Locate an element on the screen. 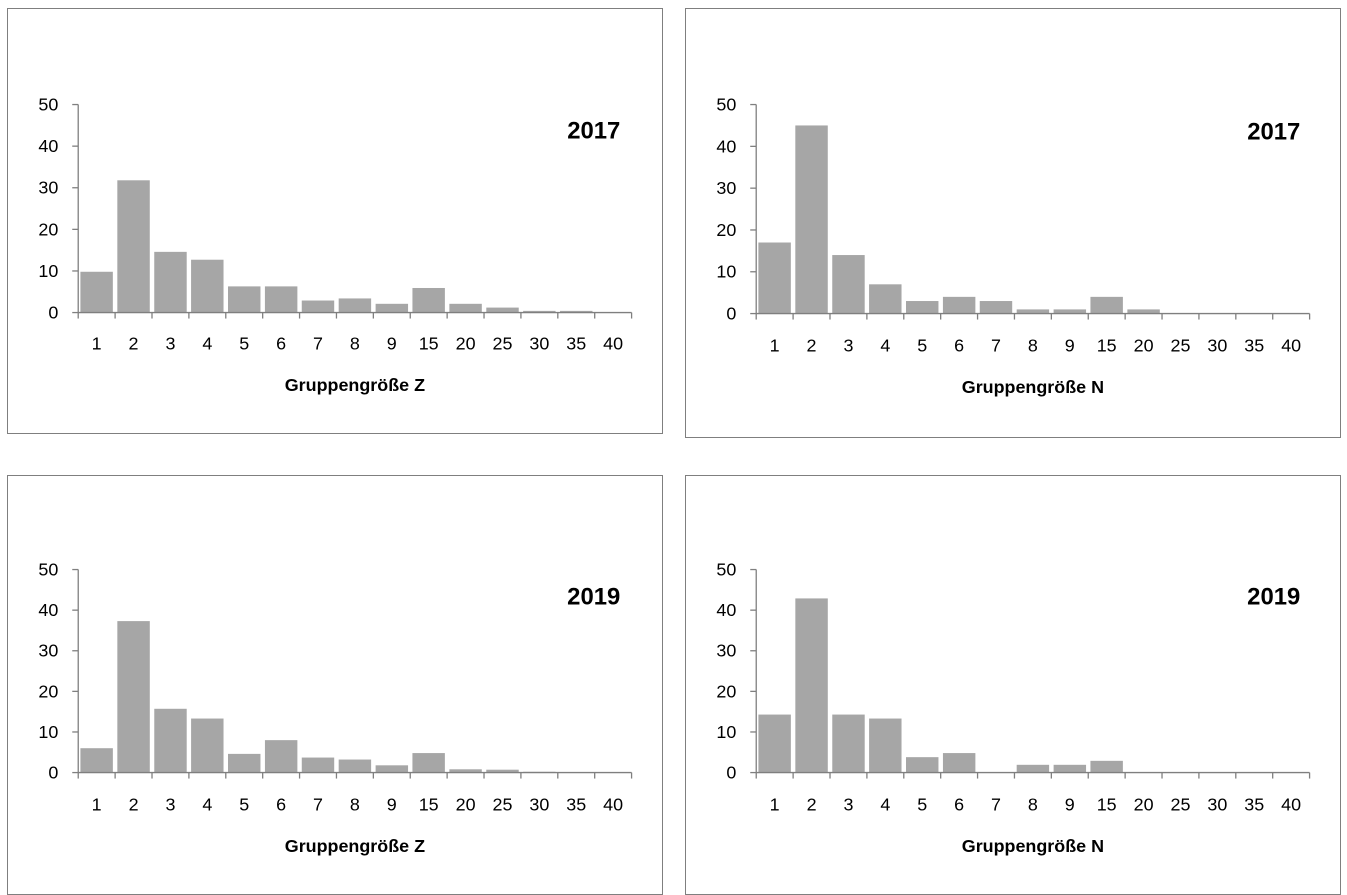 The width and height of the screenshot is (1347, 895). year-annotation: 2019 is located at coordinates (593, 596).